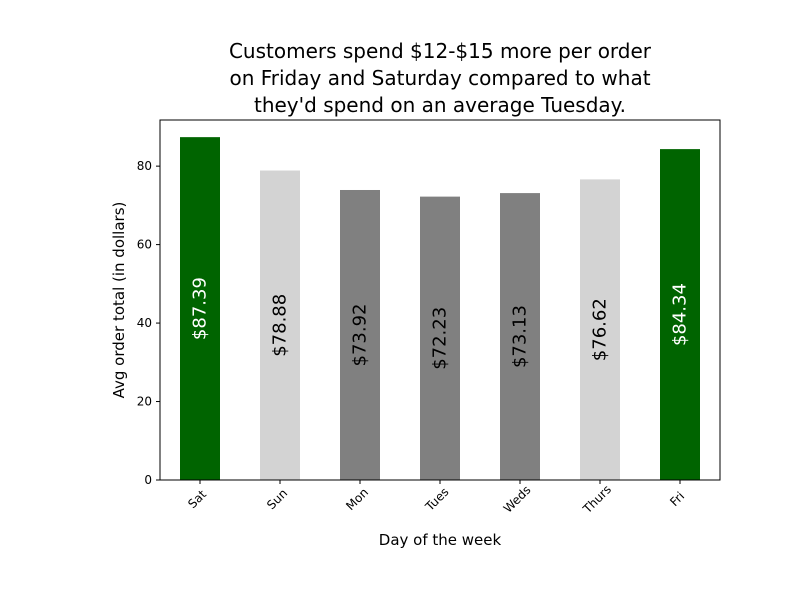  I want to click on chart-title-line-1: Customers spend $12-$15 more per order, so click(440, 51).